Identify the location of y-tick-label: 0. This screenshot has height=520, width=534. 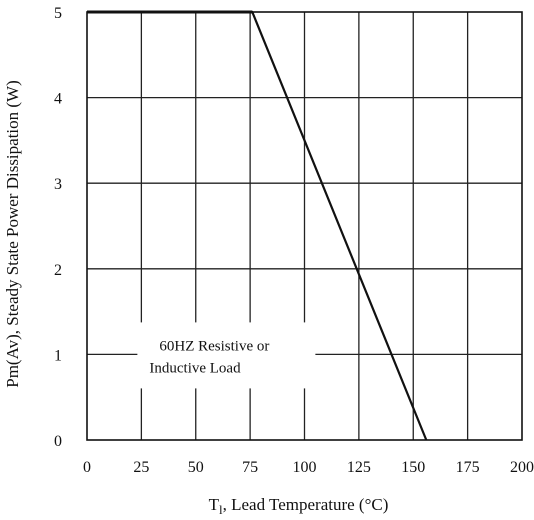
(58, 441).